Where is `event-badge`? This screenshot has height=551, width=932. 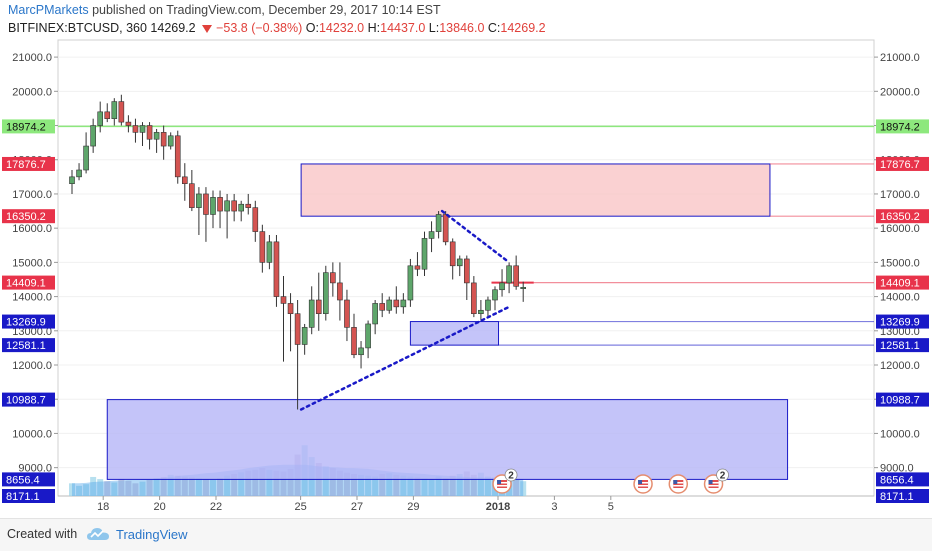
event-badge is located at coordinates (511, 475).